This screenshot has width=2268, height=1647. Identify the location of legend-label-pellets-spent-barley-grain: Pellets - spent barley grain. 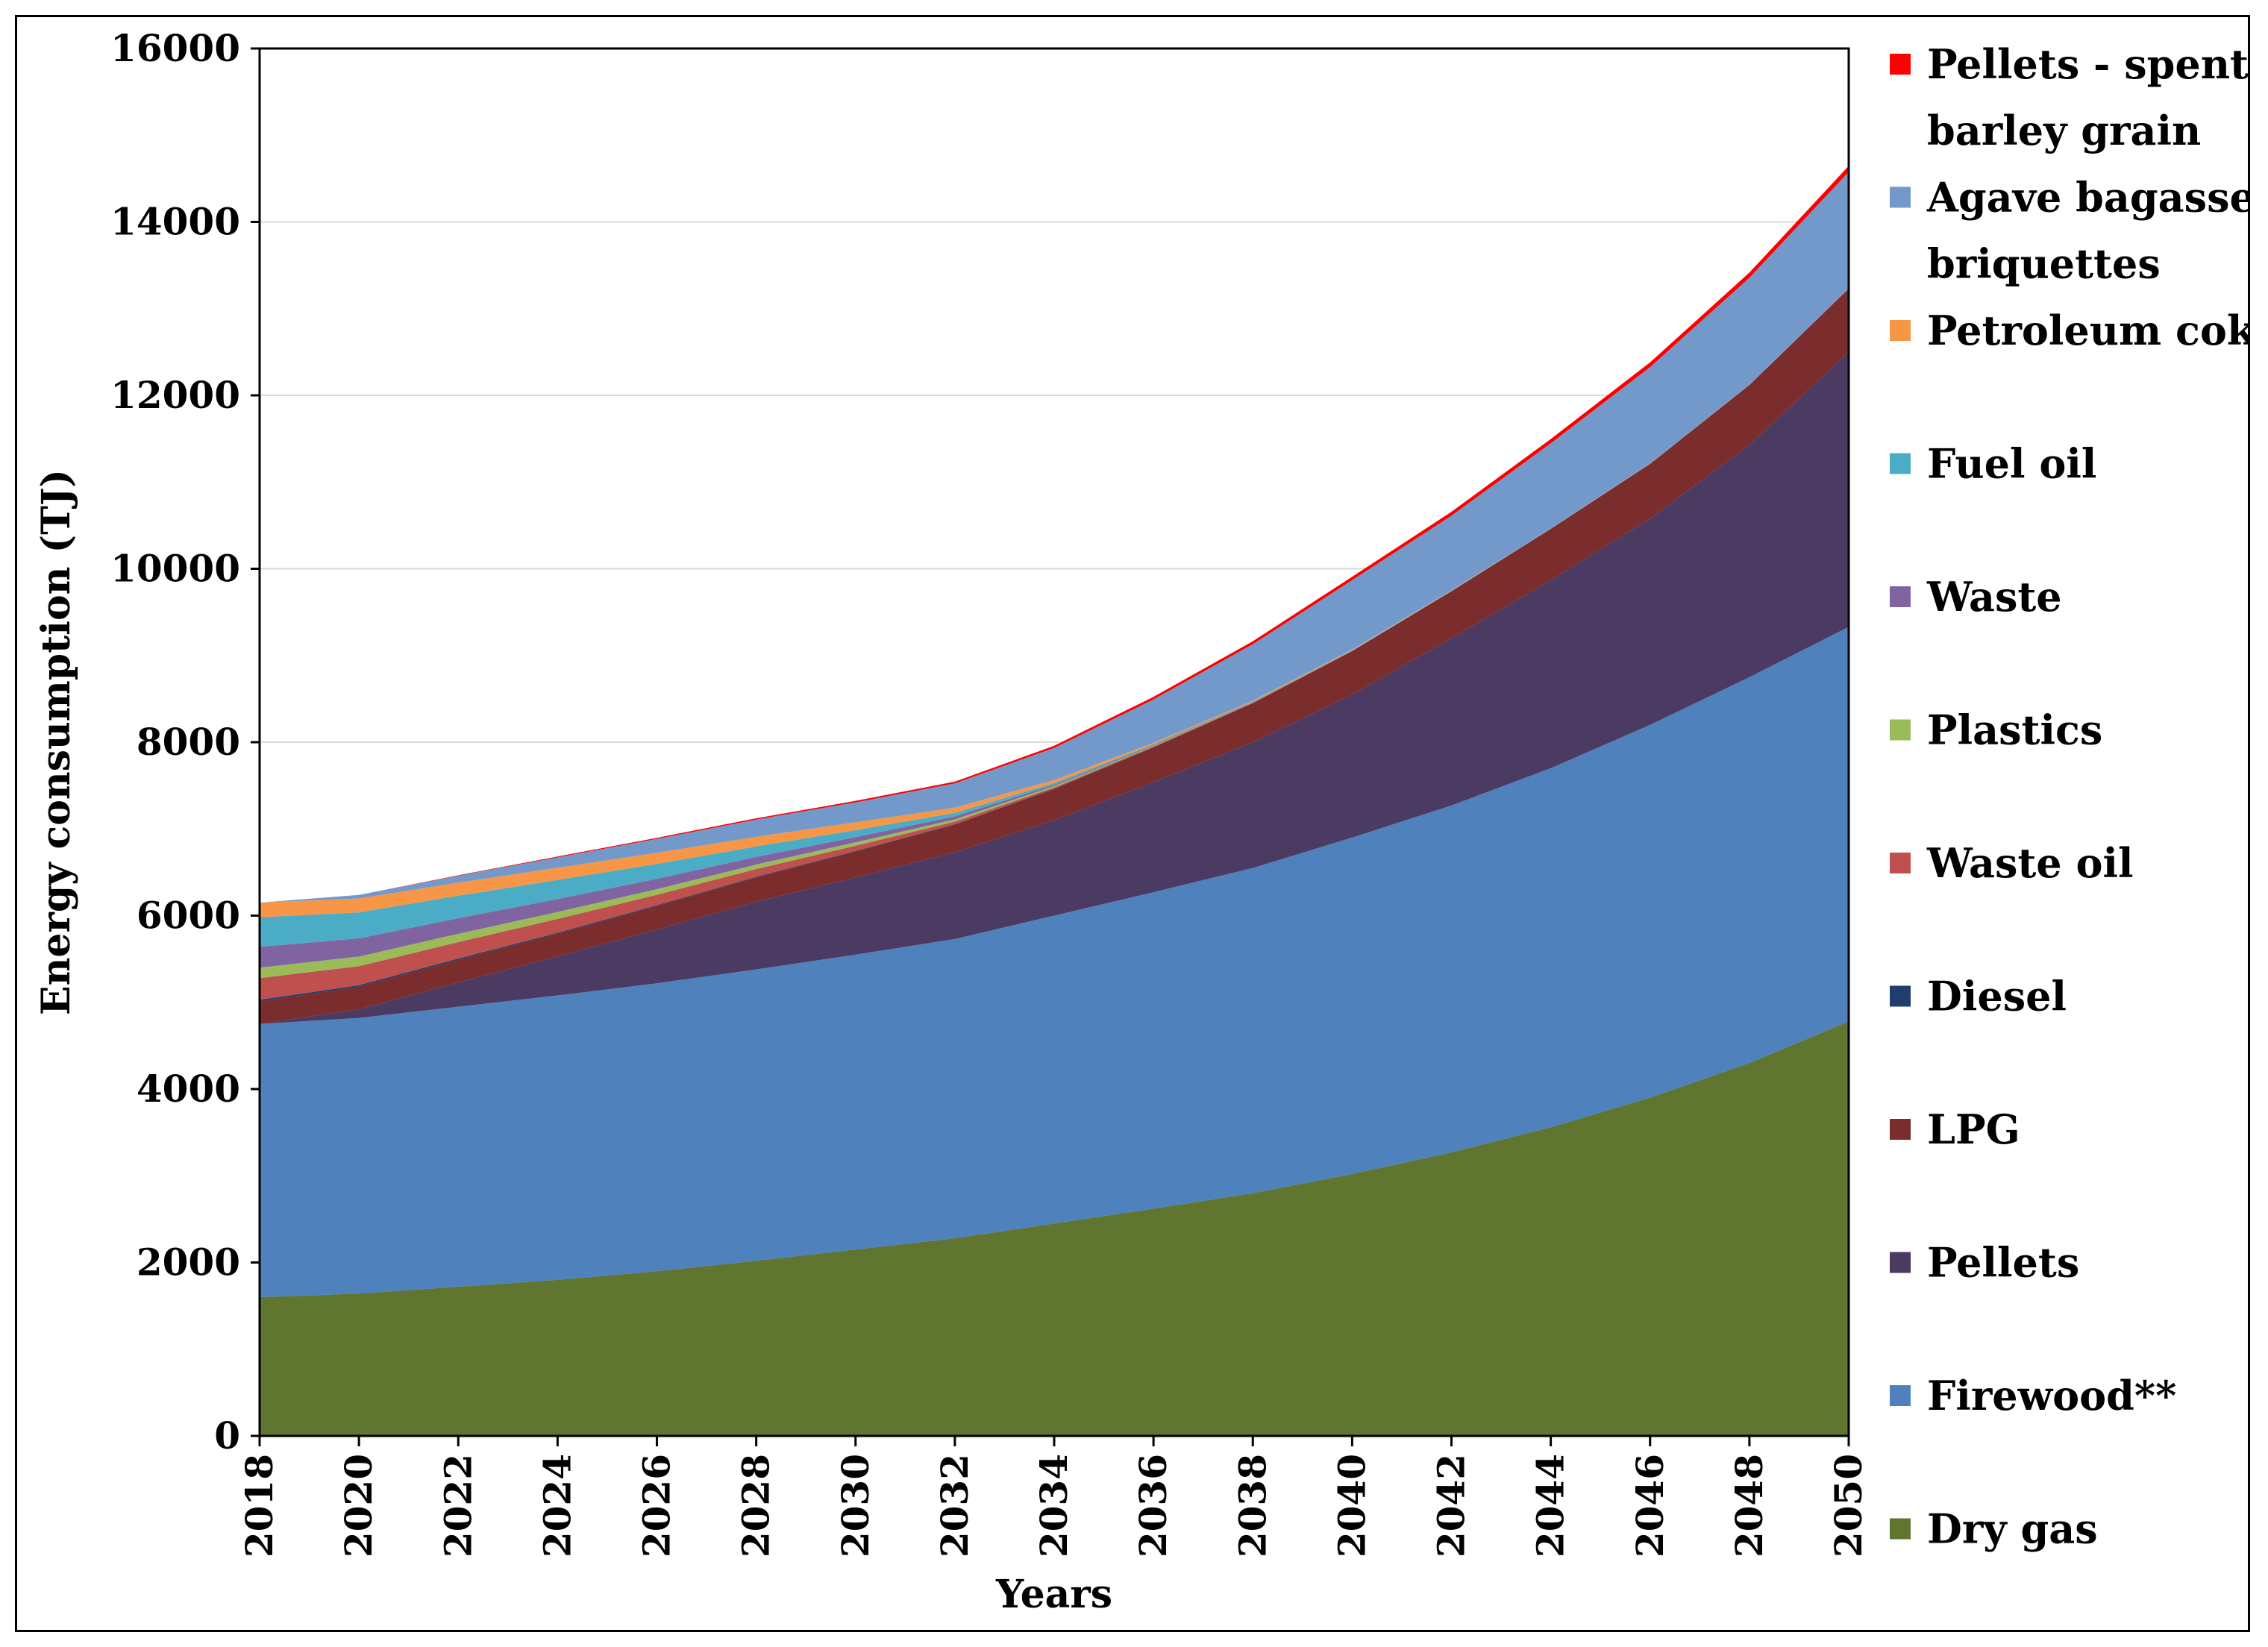
(2087, 97).